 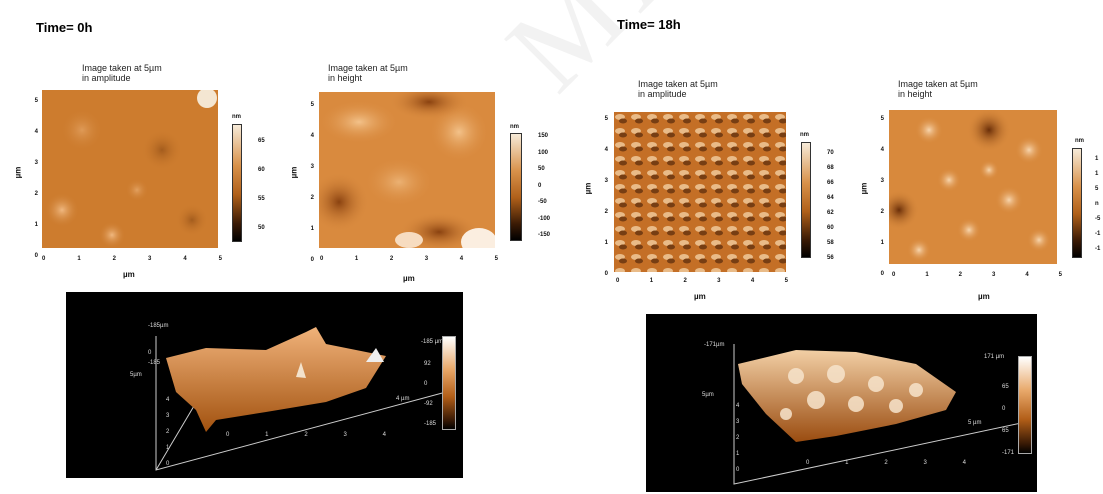 What do you see at coordinates (154, 358) in the screenshot?
I see `z-ticks: 0 -185` at bounding box center [154, 358].